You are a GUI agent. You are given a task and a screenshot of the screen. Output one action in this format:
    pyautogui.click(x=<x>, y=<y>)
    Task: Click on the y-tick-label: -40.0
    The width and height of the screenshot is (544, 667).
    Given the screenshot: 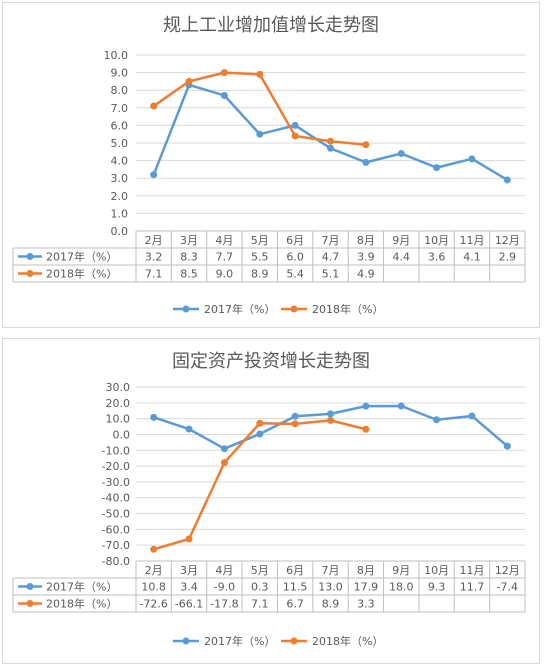 What is the action you would take?
    pyautogui.click(x=116, y=498)
    